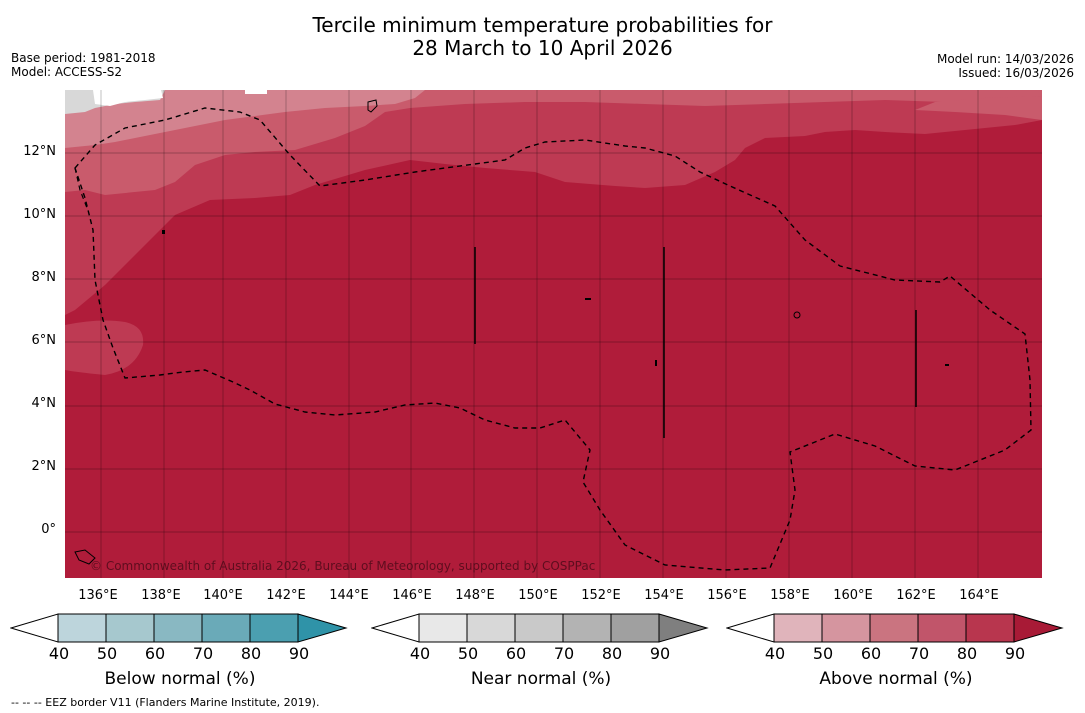 The image size is (1085, 713). Describe the element at coordinates (601, 595) in the screenshot. I see `lon-label: 152°E` at that location.